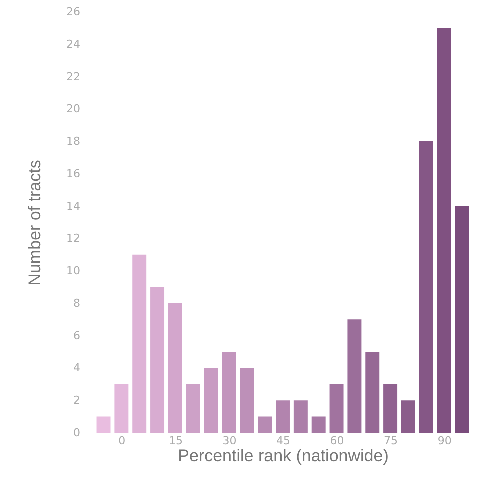  I want to click on x-tick-label: 60, so click(337, 441).